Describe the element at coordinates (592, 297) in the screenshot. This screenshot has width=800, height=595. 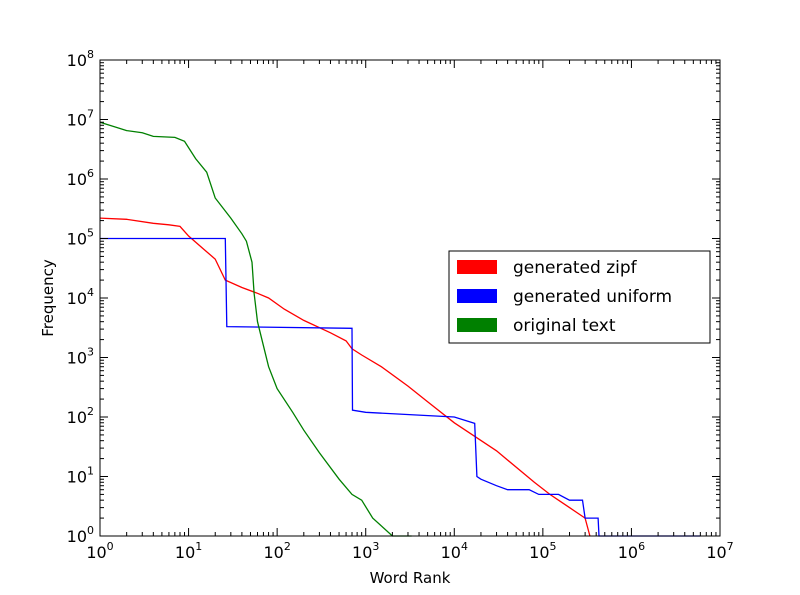
I see `legend-label: generated uniform` at that location.